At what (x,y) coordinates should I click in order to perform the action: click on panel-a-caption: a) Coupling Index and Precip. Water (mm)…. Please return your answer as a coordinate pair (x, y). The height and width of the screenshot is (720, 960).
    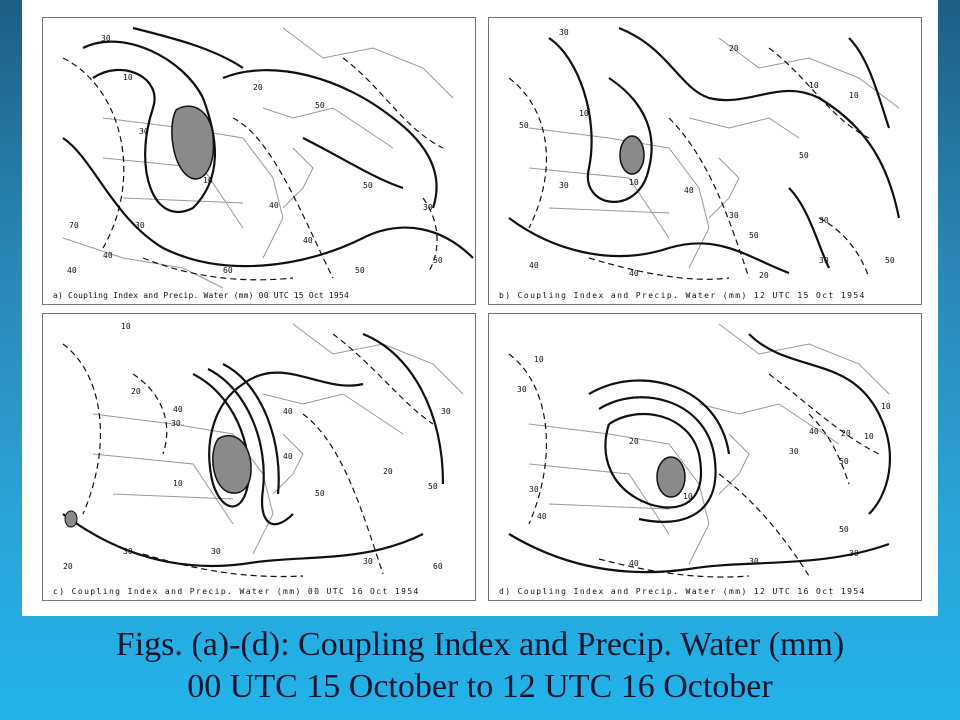
    Looking at the image, I should click on (201, 295).